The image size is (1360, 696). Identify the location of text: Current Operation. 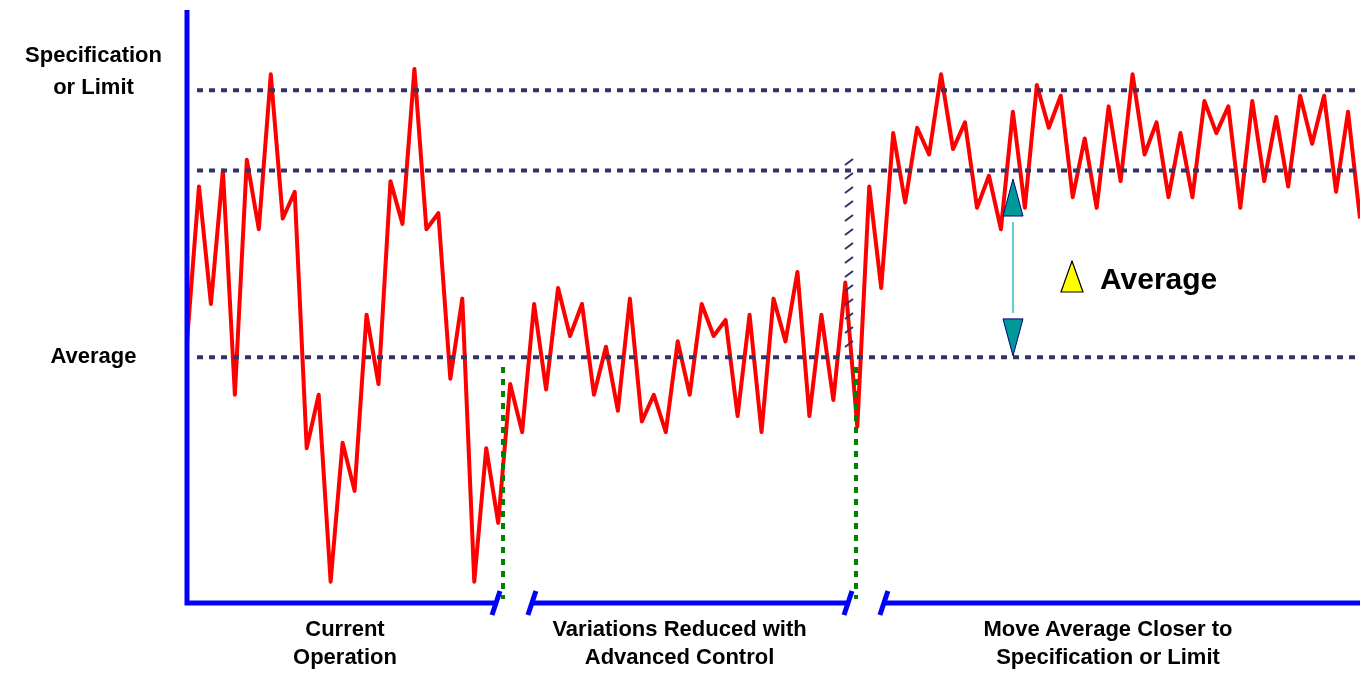
(345, 643).